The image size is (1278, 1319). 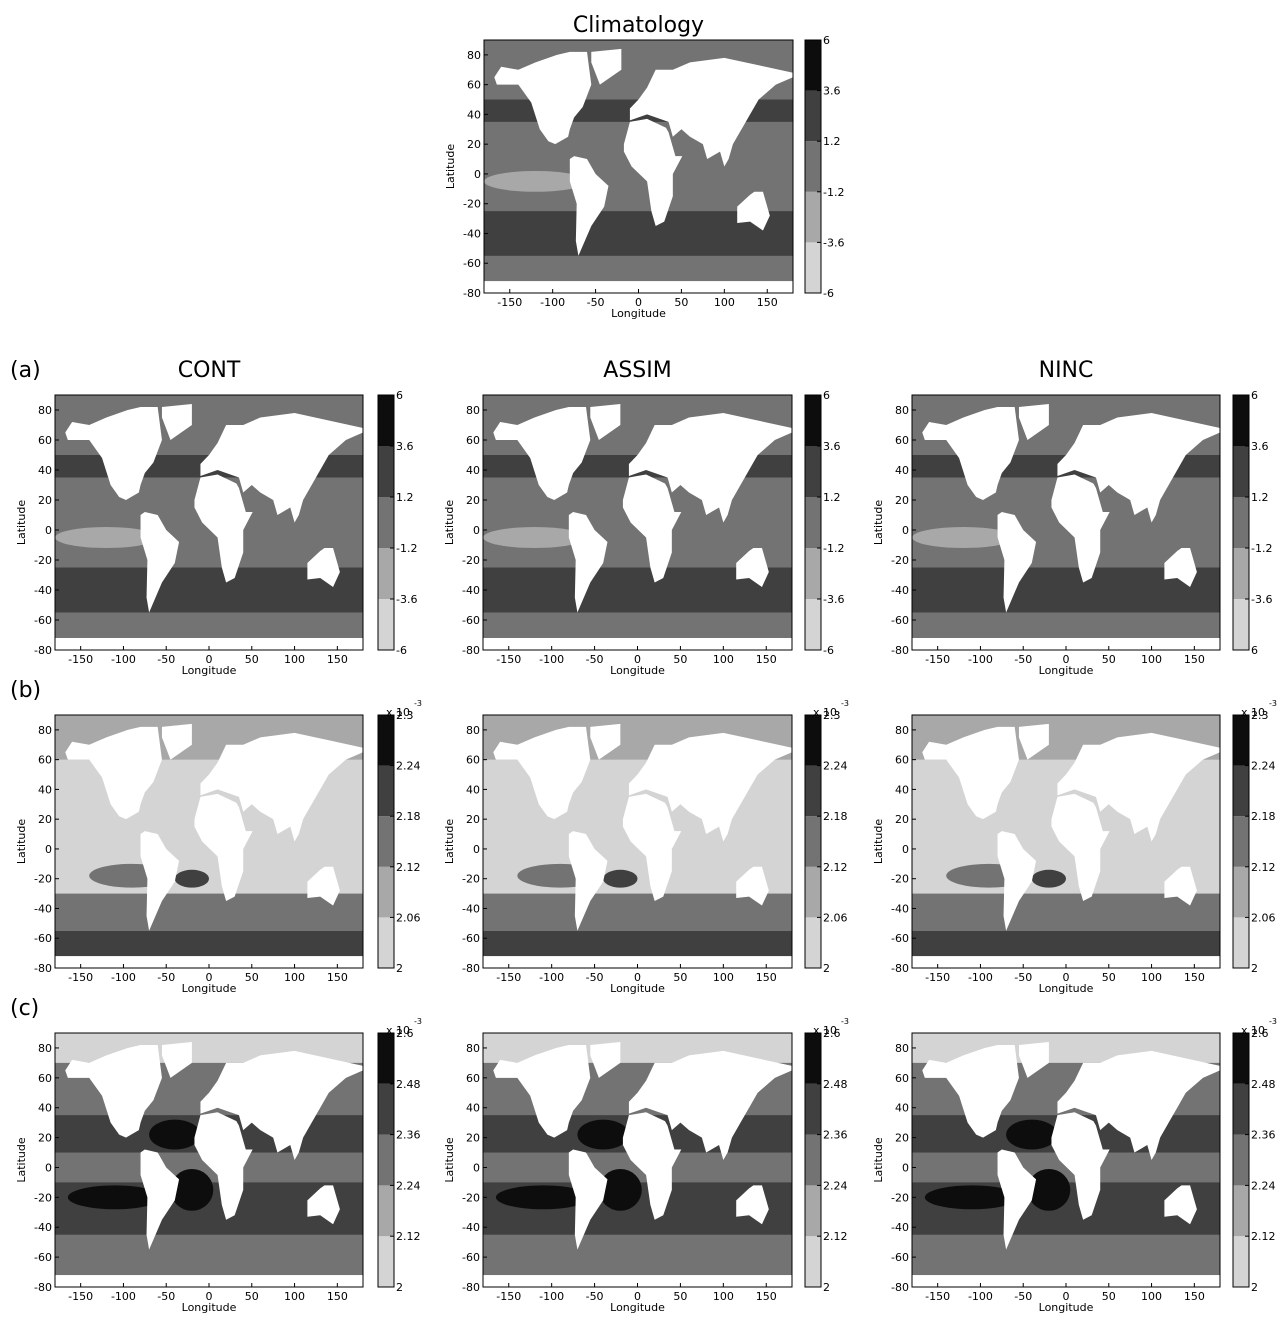 What do you see at coordinates (1241, 841) in the screenshot?
I see `colorbar-frame` at bounding box center [1241, 841].